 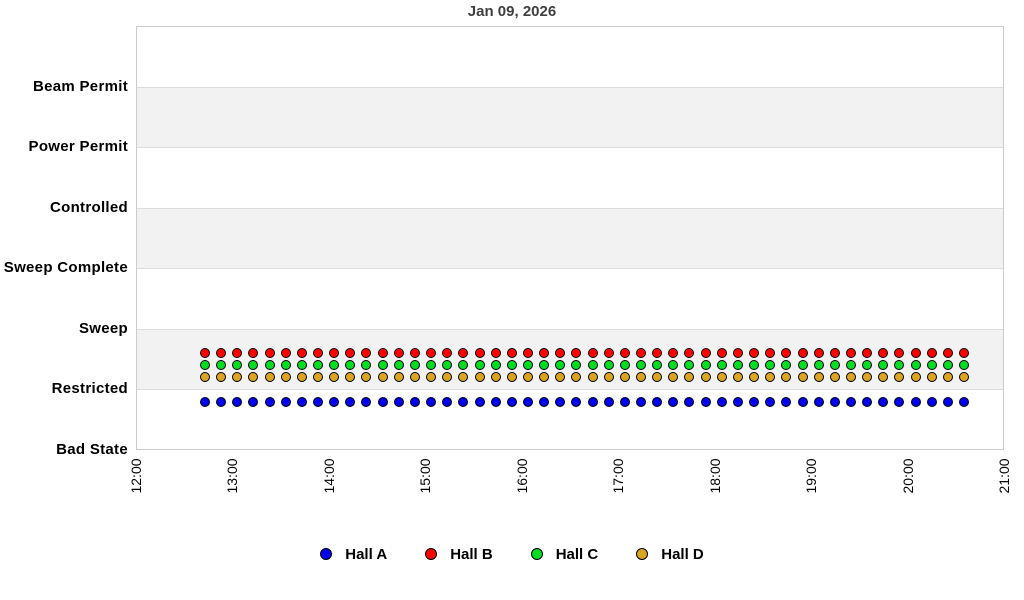 What do you see at coordinates (570, 238) in the screenshot?
I see `stripe-band` at bounding box center [570, 238].